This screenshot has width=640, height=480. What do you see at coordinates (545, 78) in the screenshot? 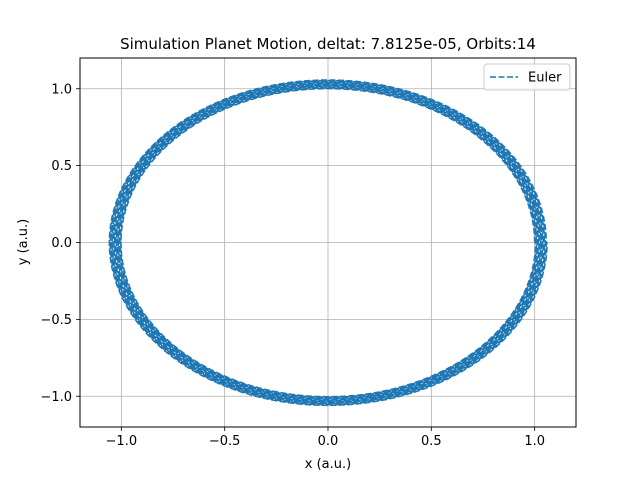
I see `legend-label-euler: Euler` at bounding box center [545, 78].